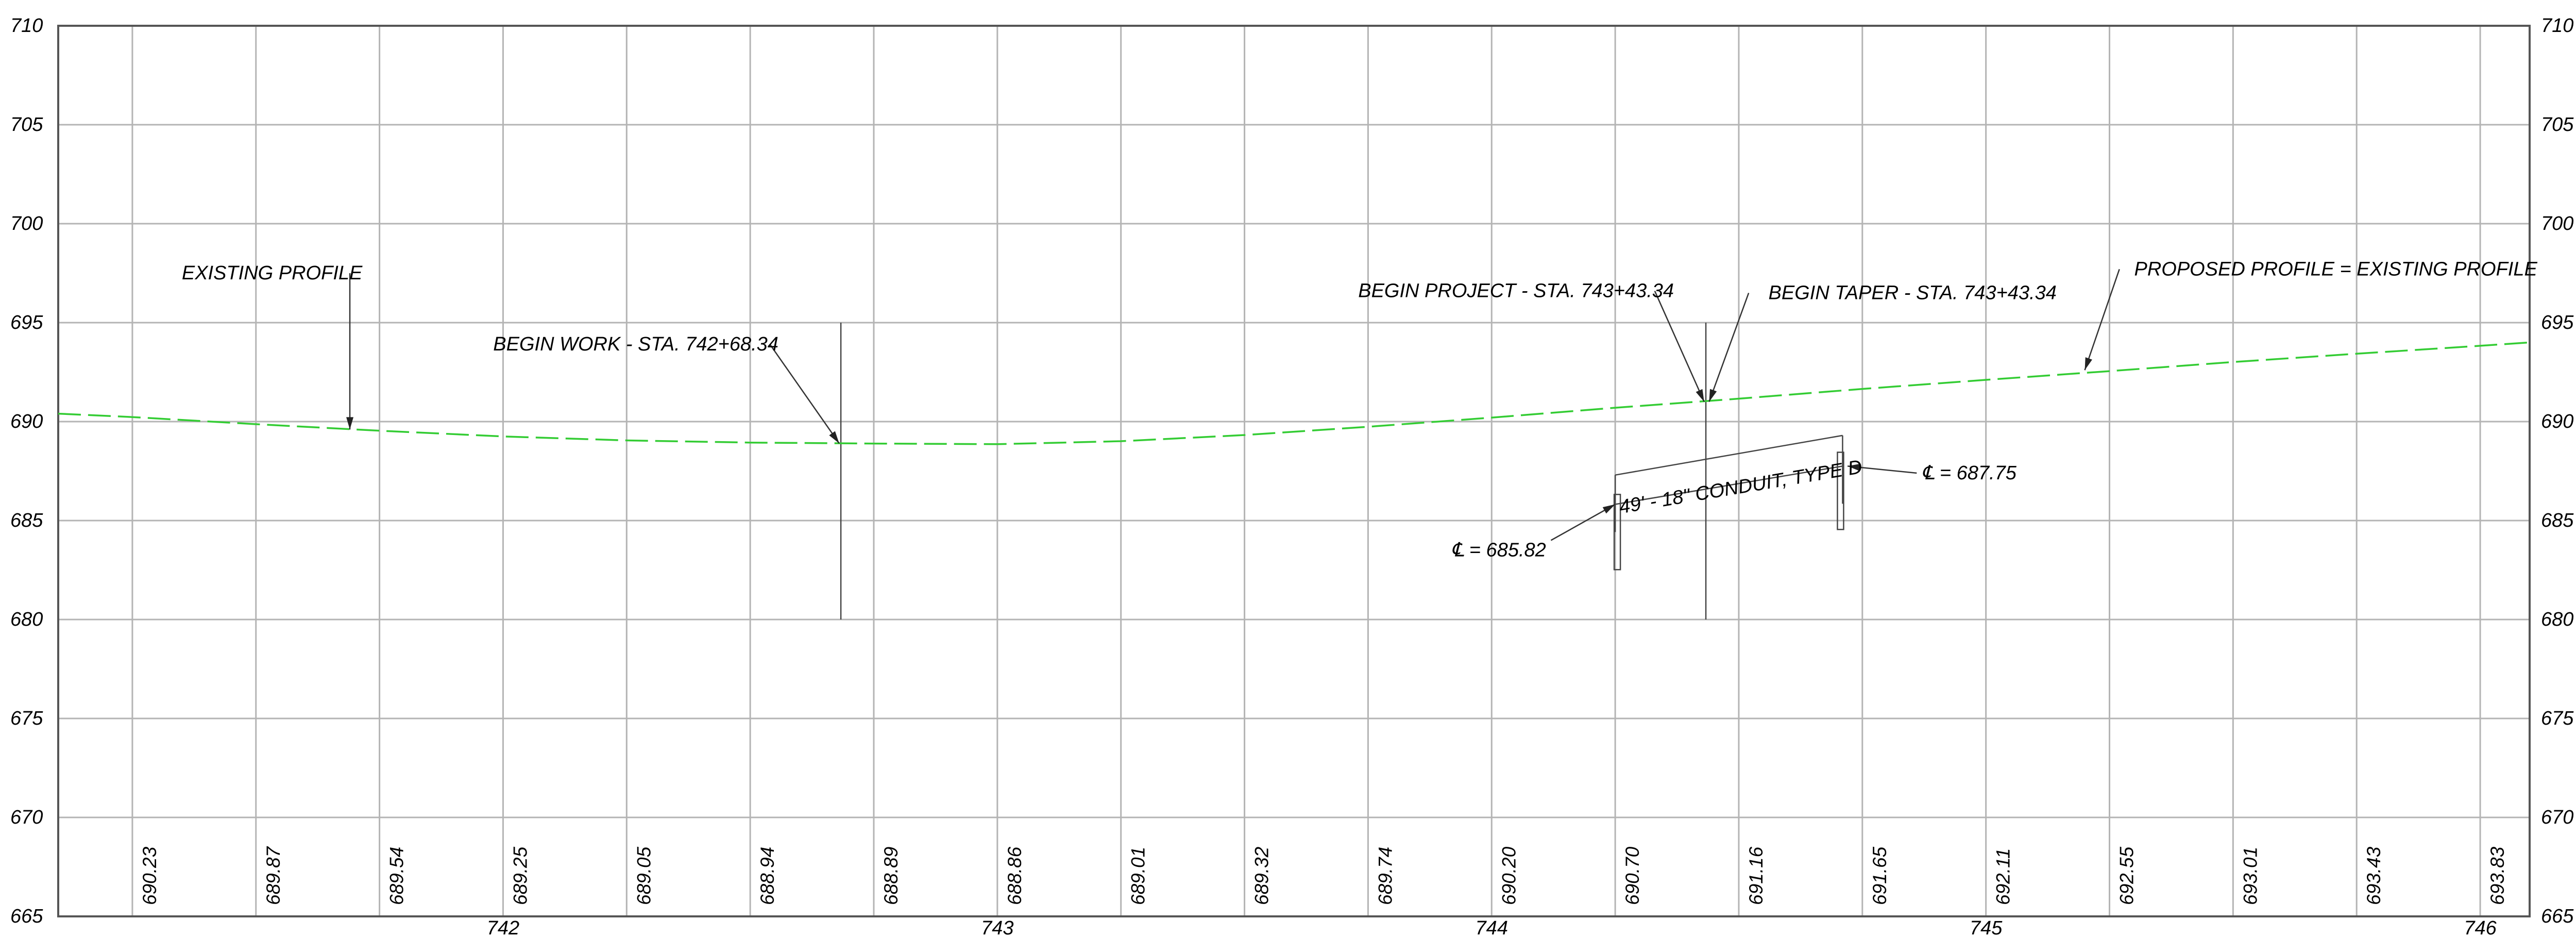 The width and height of the screenshot is (2576, 937). I want to click on annotation-label: EXISTING PROFILE, so click(272, 273).